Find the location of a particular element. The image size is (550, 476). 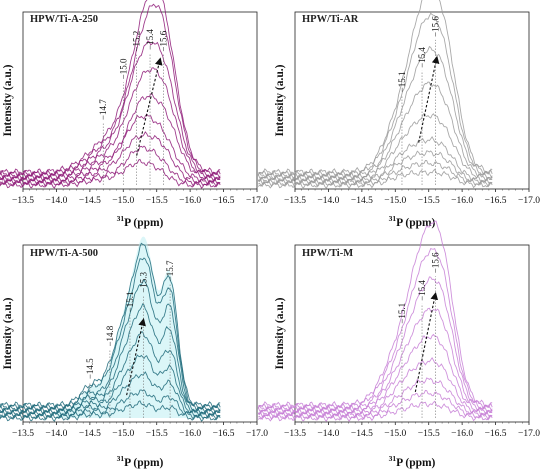

peak-label: −15.2 is located at coordinates (137, 41).